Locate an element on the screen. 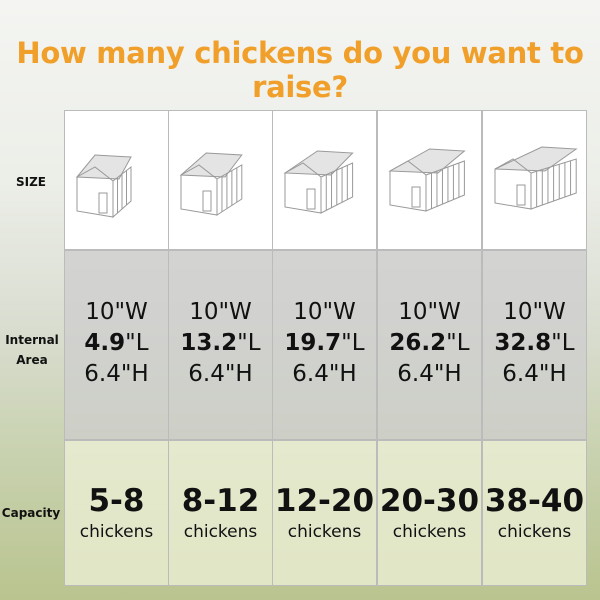 This screenshot has width=600, height=600. length-value: 13.2 is located at coordinates (209, 343).